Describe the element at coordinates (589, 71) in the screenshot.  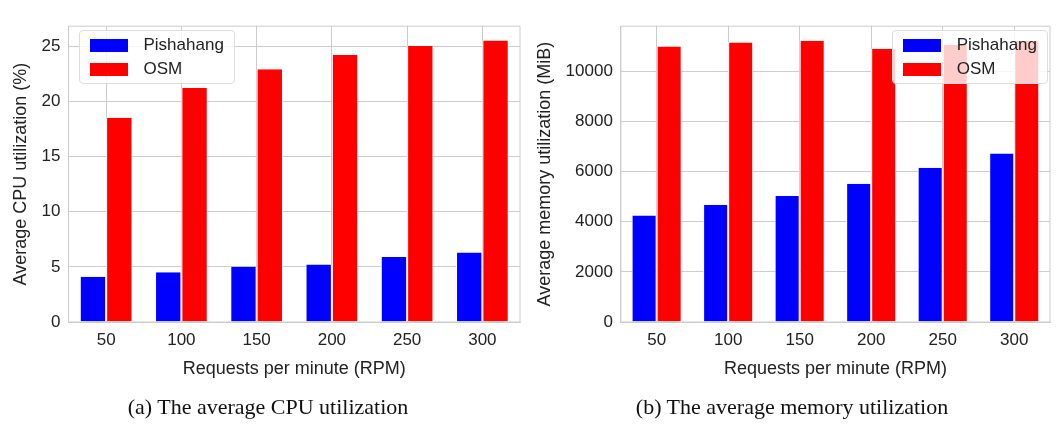
I see `y-tick-label: 10000` at that location.